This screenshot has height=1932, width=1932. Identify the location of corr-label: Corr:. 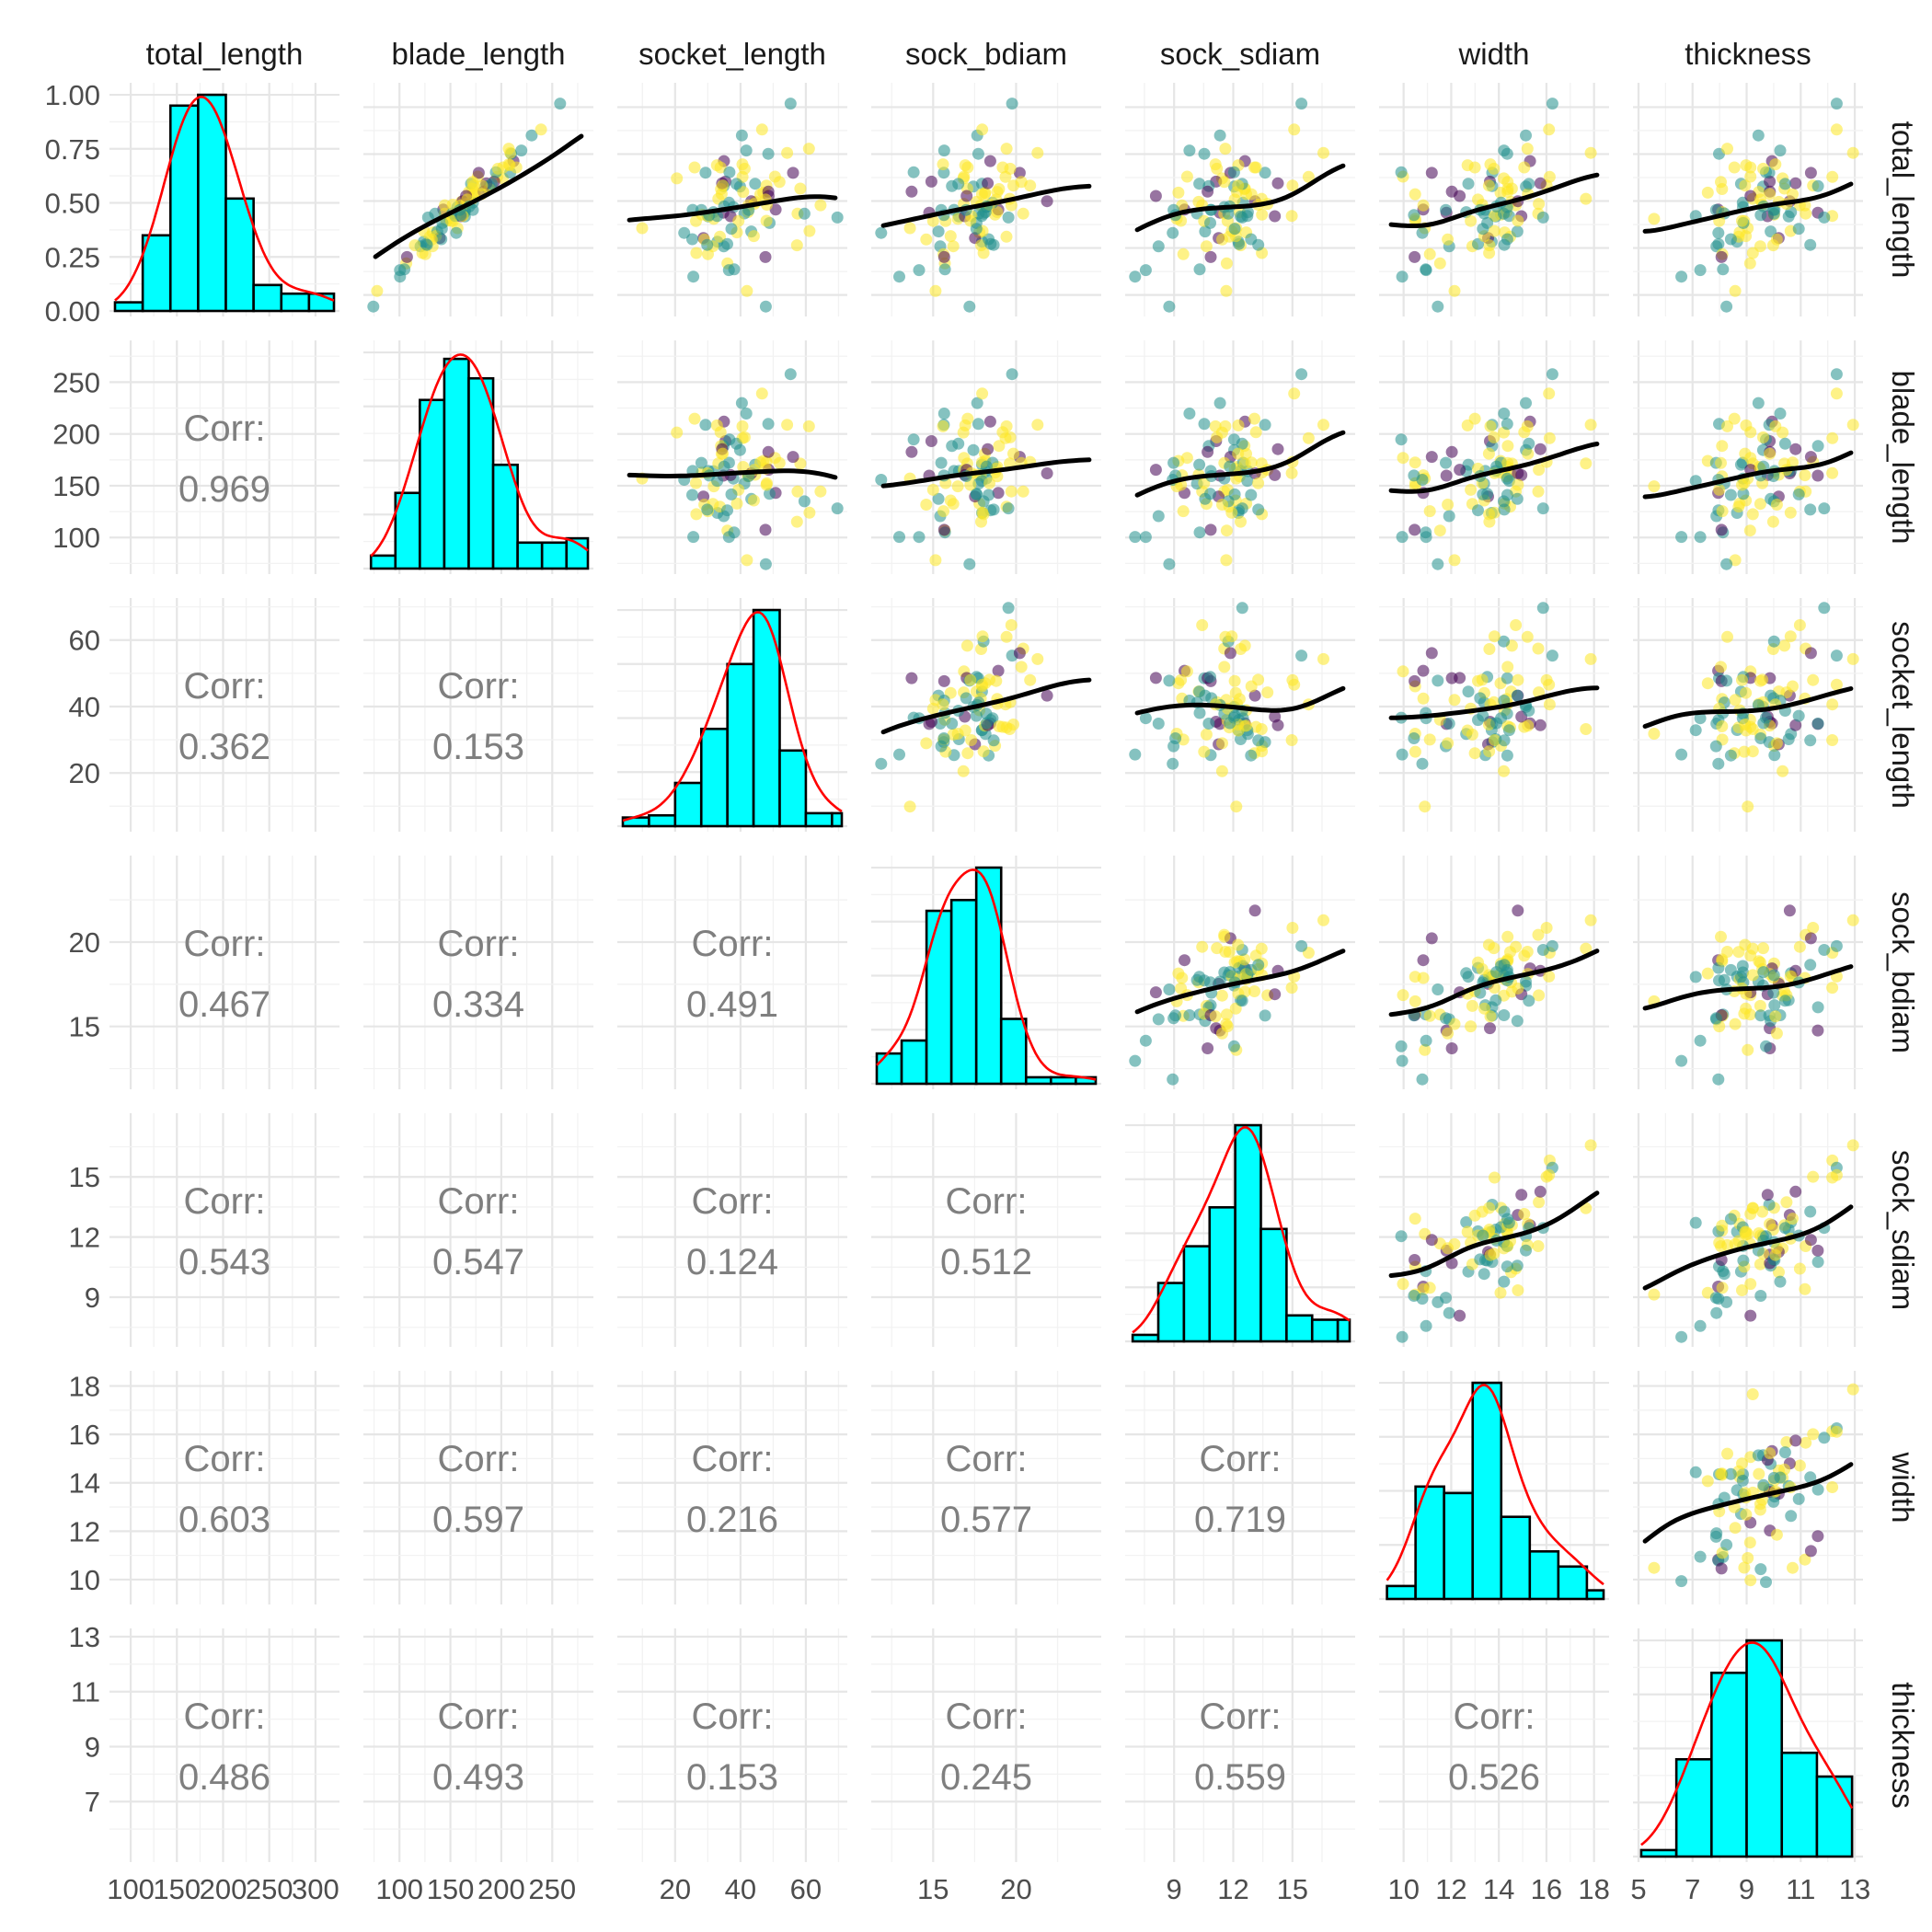
(225, 1201).